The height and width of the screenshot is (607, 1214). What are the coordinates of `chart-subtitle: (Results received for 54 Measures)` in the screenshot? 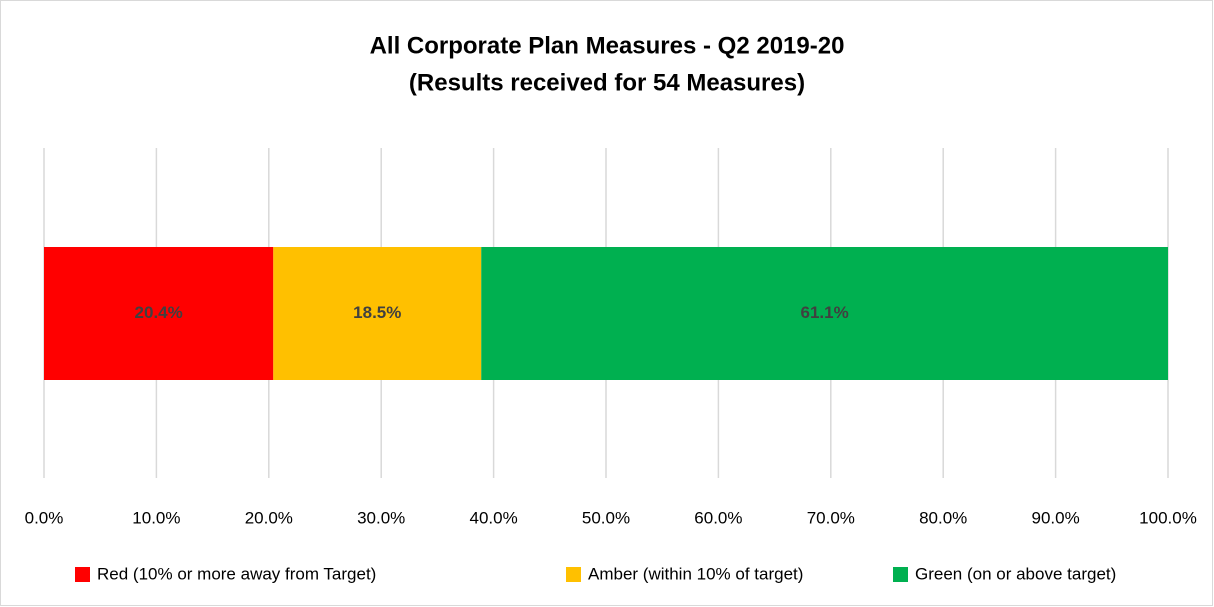 It's located at (607, 82).